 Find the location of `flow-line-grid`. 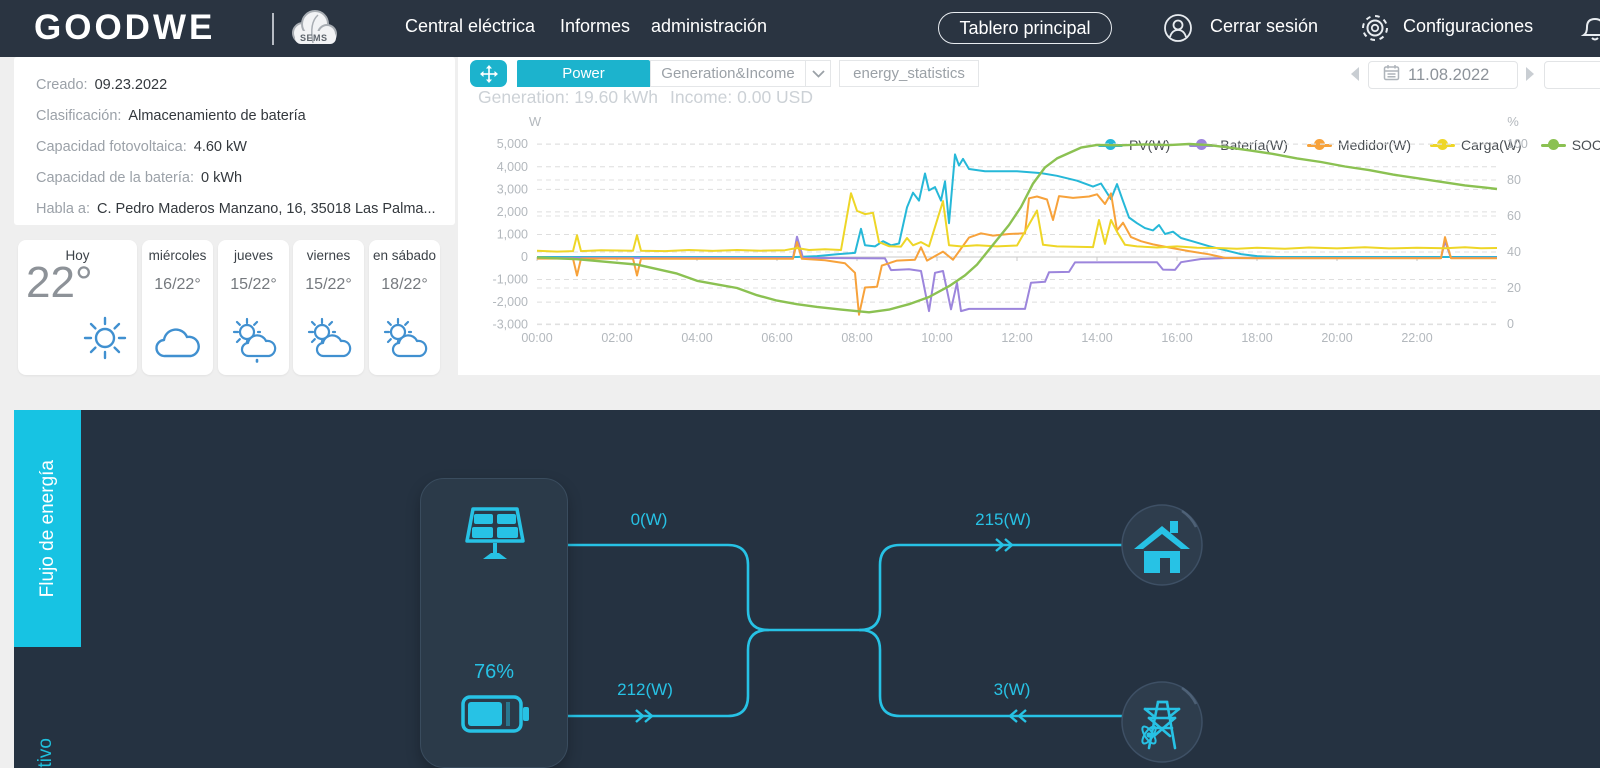

flow-line-grid is located at coordinates (992, 673).